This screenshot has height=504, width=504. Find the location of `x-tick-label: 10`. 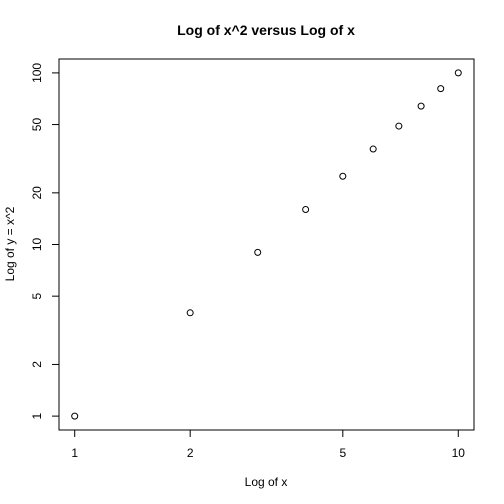

x-tick-label: 10 is located at coordinates (459, 453).